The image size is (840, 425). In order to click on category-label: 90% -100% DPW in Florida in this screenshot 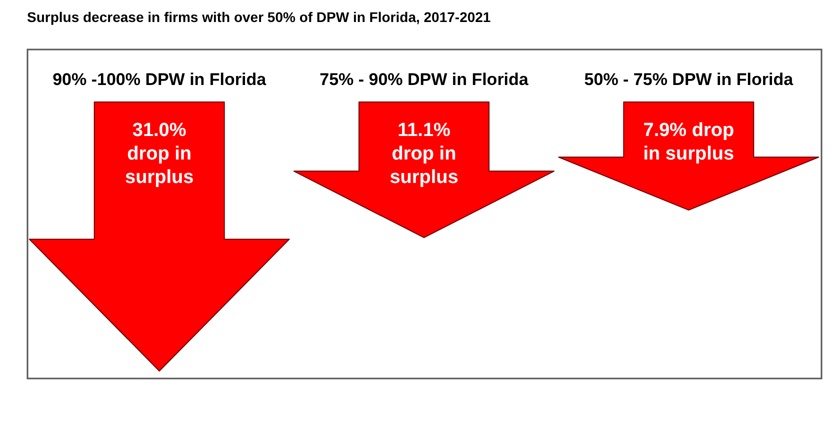, I will do `click(159, 79)`.